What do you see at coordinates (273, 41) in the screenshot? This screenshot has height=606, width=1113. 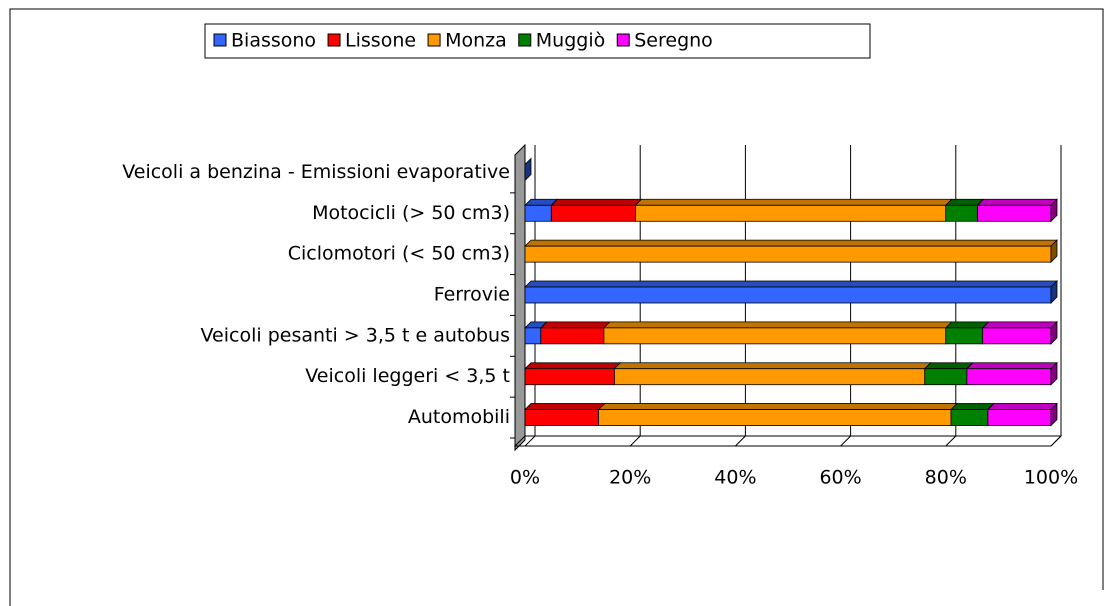 I see `legend-label: Biassono` at bounding box center [273, 41].